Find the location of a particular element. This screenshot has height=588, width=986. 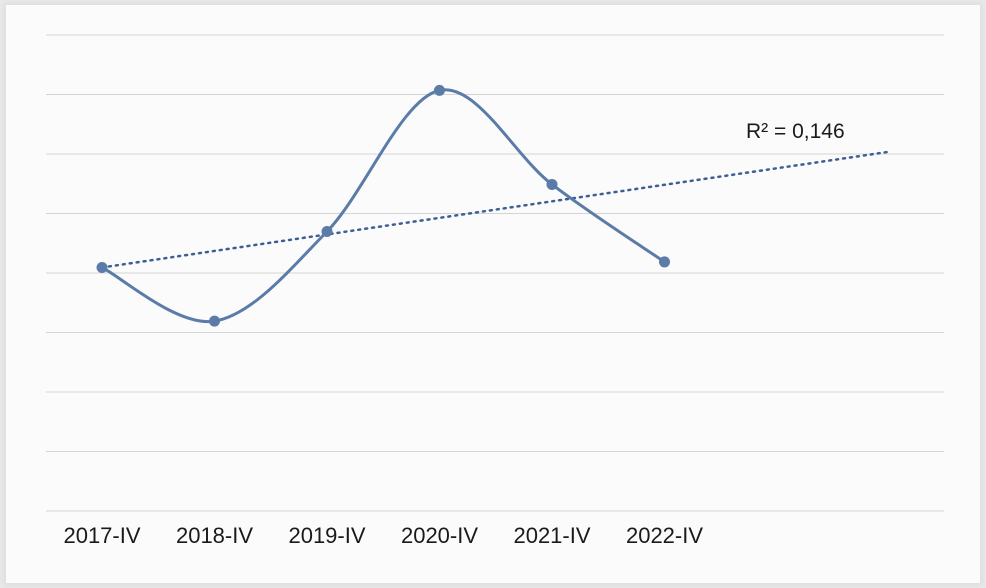

x-tick-label: 2017-IV is located at coordinates (101, 535).